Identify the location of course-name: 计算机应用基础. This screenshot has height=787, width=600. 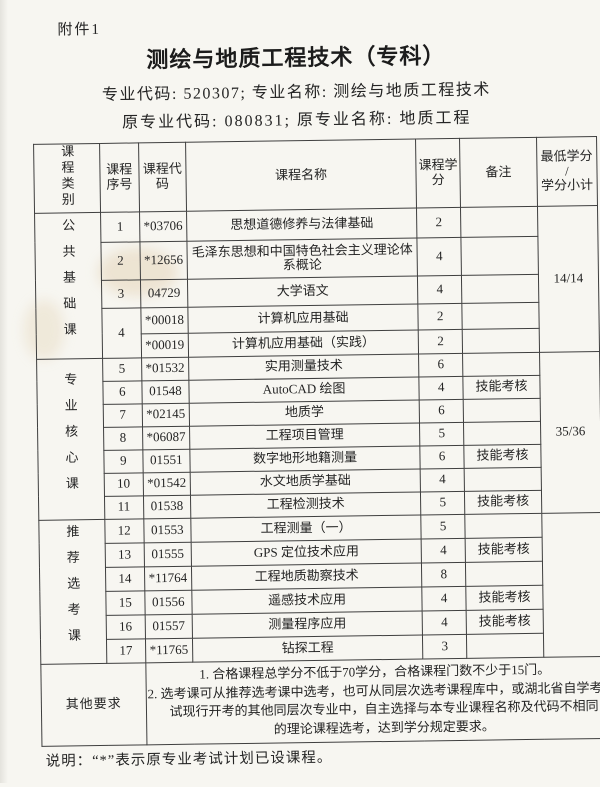
(303, 318).